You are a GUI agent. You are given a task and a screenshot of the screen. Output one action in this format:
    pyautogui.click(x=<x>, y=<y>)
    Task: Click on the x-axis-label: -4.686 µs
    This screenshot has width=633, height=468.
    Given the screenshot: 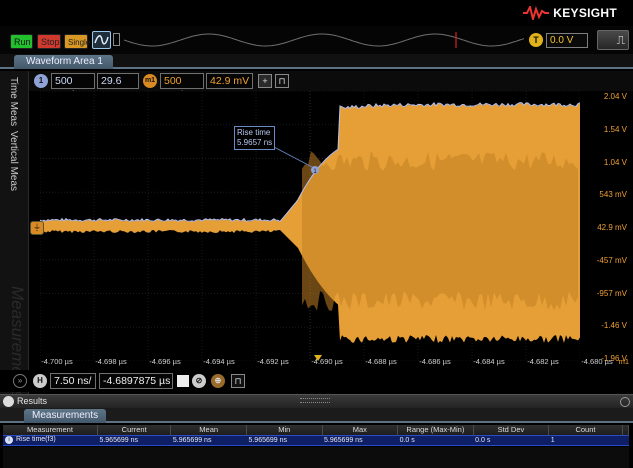 What is the action you would take?
    pyautogui.click(x=435, y=361)
    